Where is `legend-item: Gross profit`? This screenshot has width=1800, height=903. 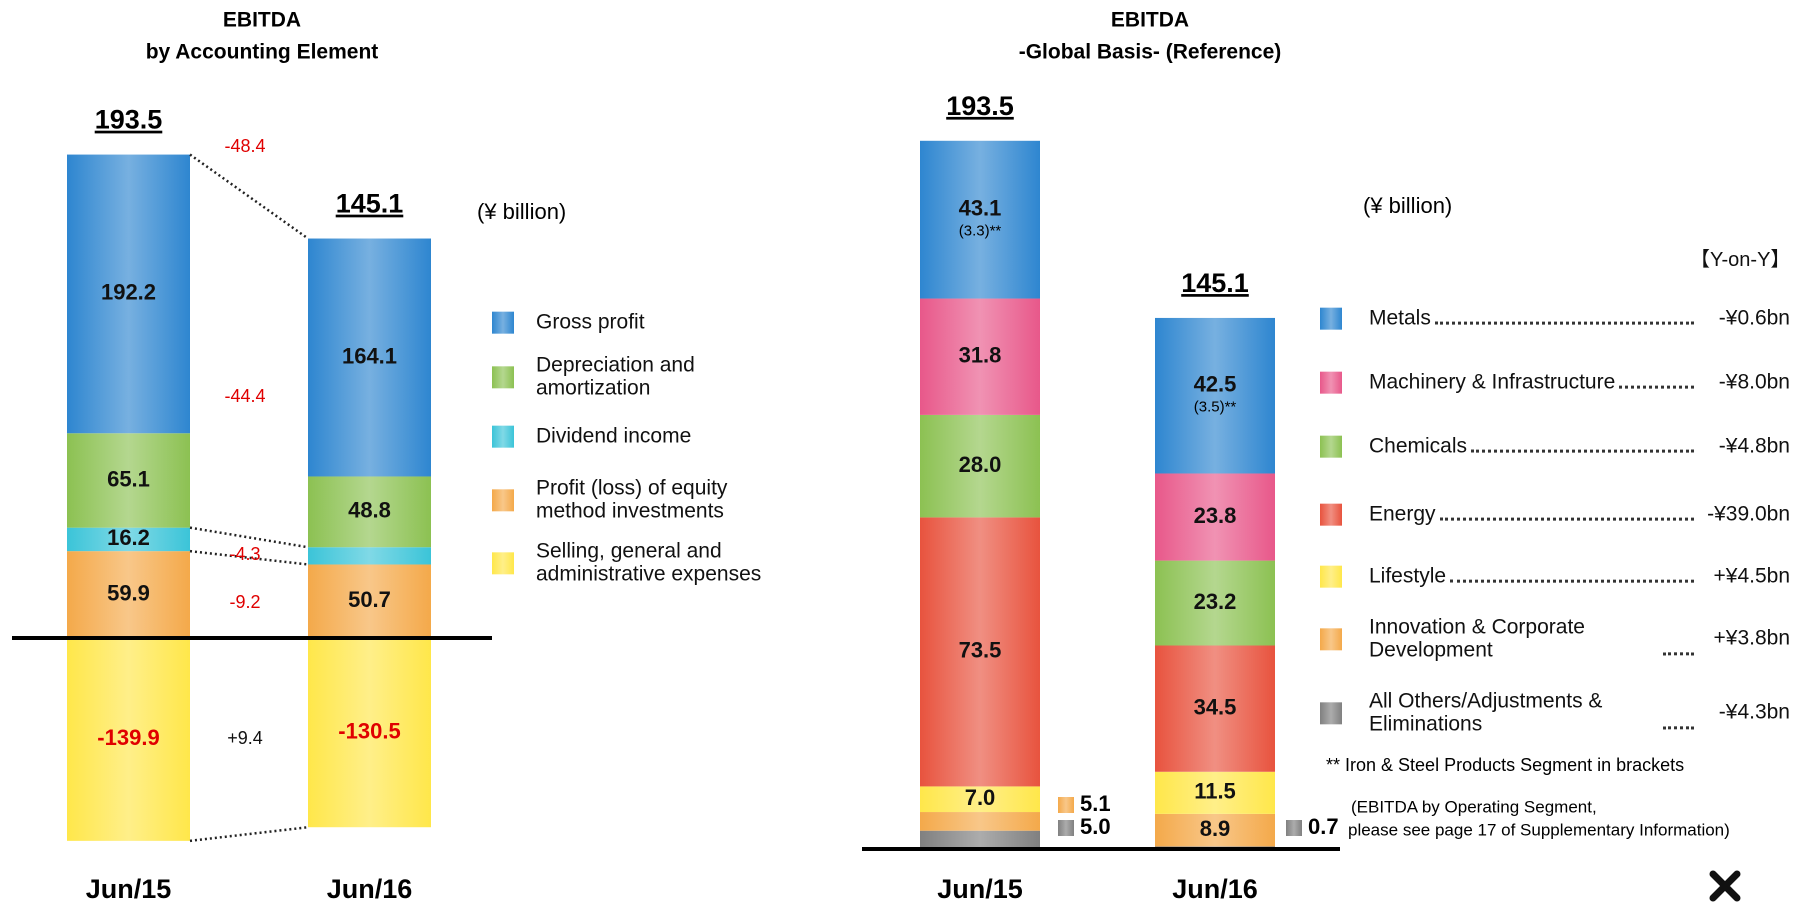 legend-item: Gross profit is located at coordinates (646, 322).